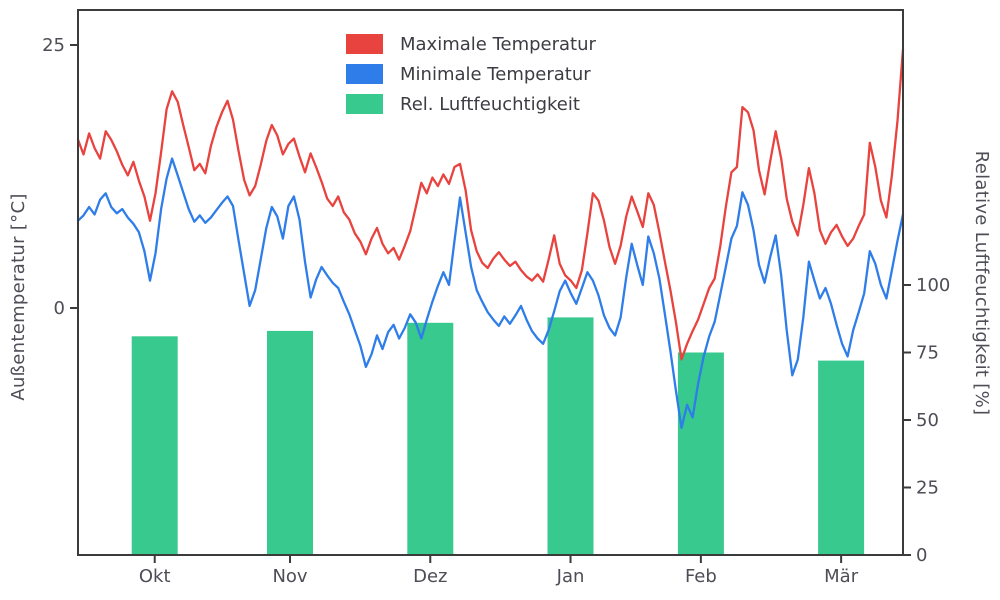  Describe the element at coordinates (59, 308) in the screenshot. I see `left-tick-label: 0` at that location.